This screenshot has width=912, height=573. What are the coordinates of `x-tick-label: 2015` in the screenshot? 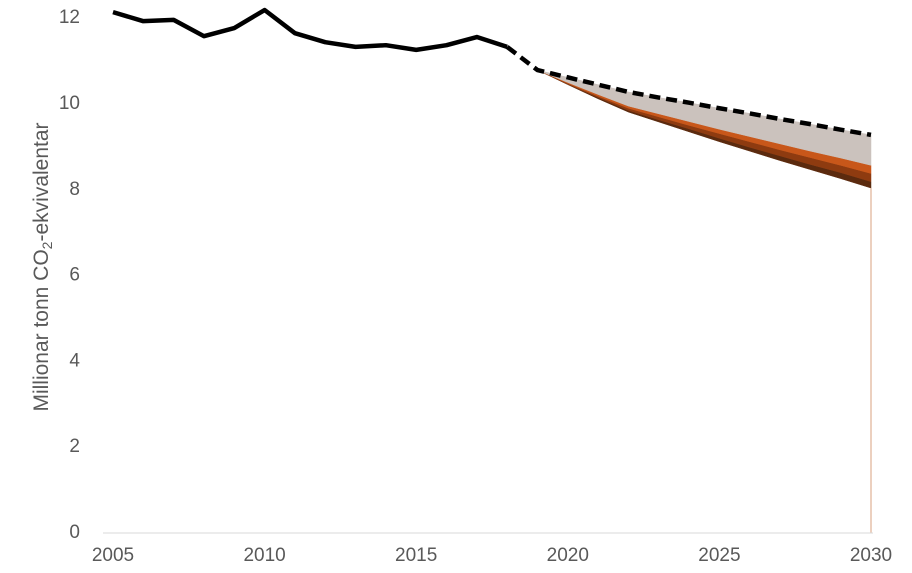 It's located at (416, 555).